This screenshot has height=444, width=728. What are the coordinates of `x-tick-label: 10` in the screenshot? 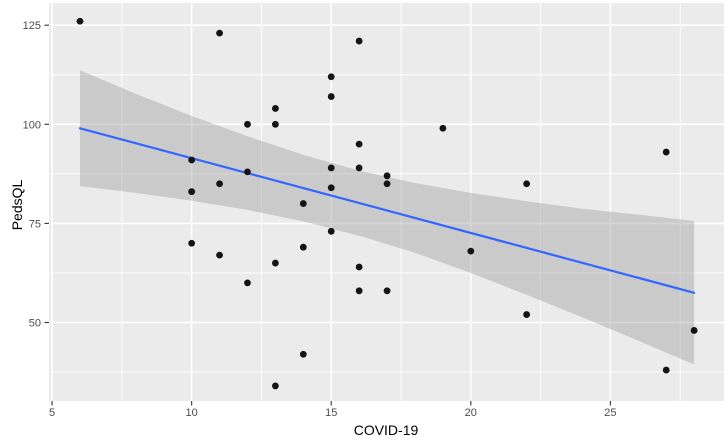 It's located at (192, 413).